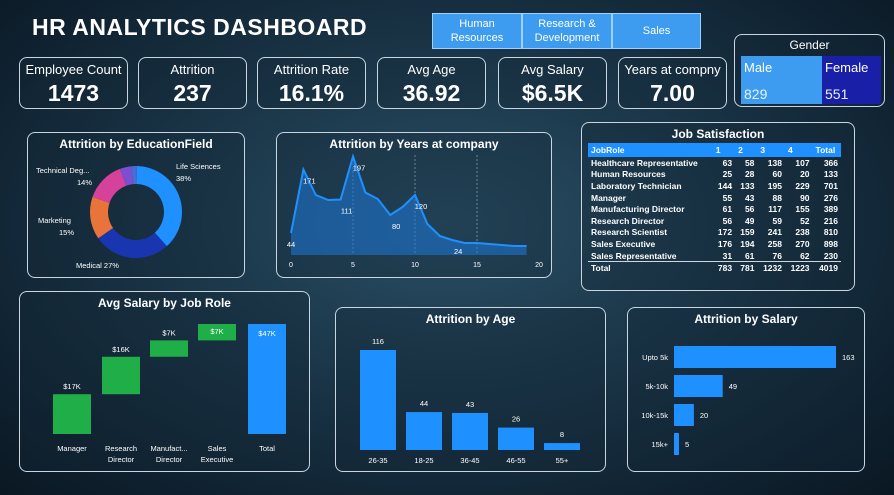 This screenshot has height=495, width=894. What do you see at coordinates (746, 150) in the screenshot?
I see `header-2: 2` at bounding box center [746, 150].